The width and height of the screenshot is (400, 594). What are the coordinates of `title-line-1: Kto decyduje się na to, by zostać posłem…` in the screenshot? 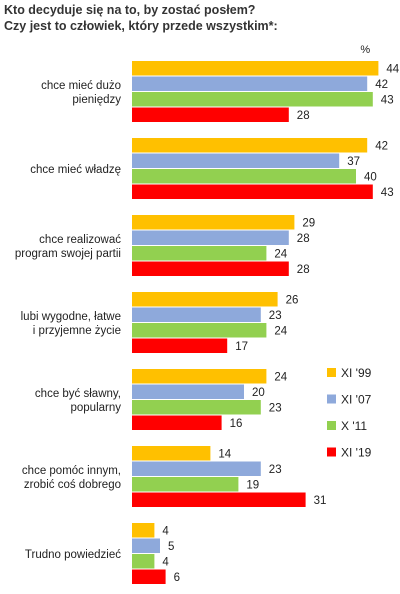 It's located at (130, 10).